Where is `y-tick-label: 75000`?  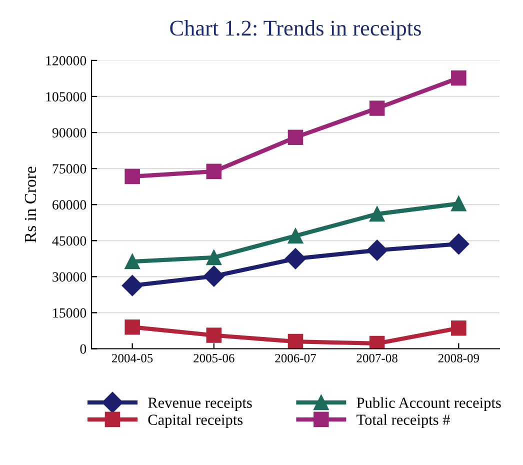 y-tick-label: 75000 is located at coordinates (69, 169).